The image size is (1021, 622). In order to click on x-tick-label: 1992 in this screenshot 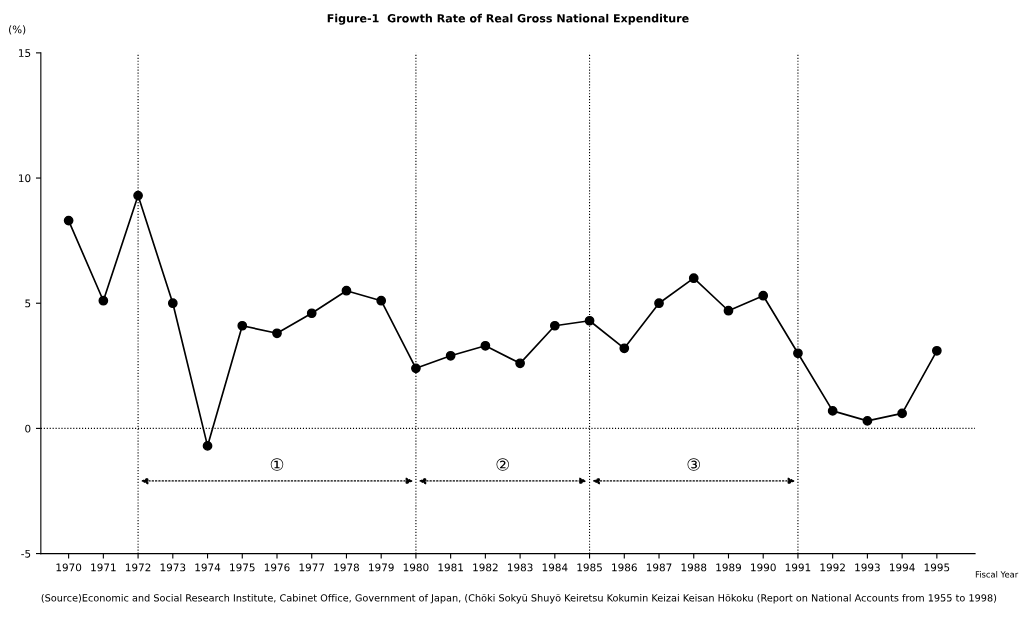, I will do `click(832, 567)`.